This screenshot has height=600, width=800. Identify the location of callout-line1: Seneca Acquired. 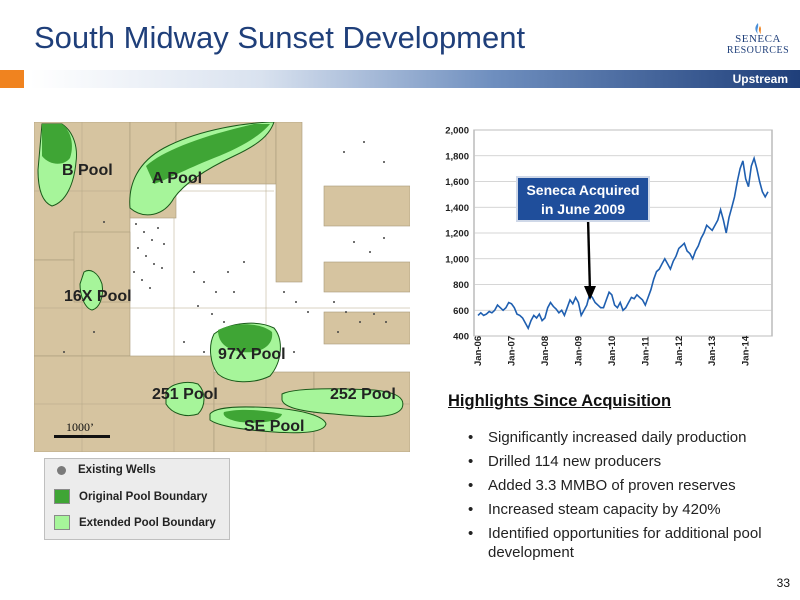
(583, 190).